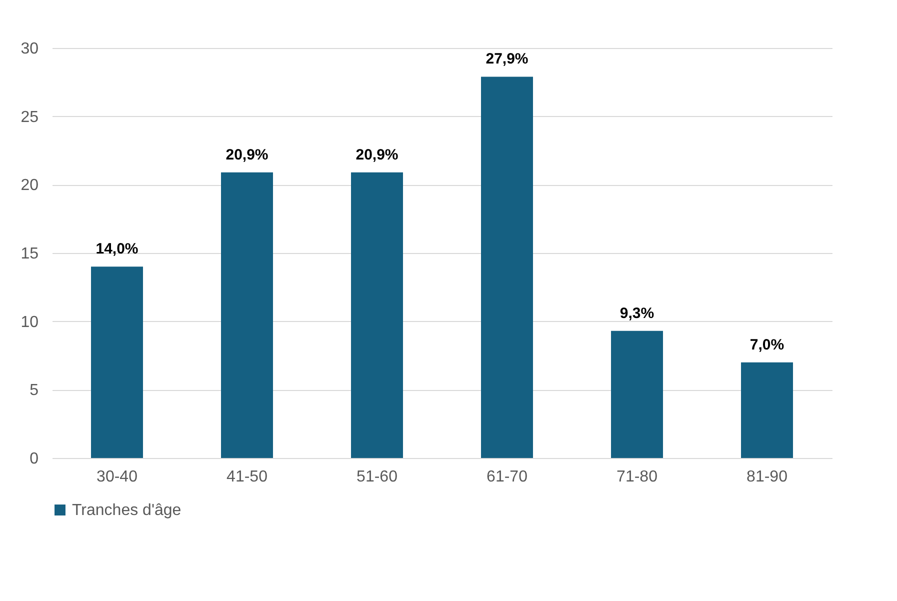 This screenshot has height=601, width=897. What do you see at coordinates (637, 313) in the screenshot?
I see `data-label: 9,3%` at bounding box center [637, 313].